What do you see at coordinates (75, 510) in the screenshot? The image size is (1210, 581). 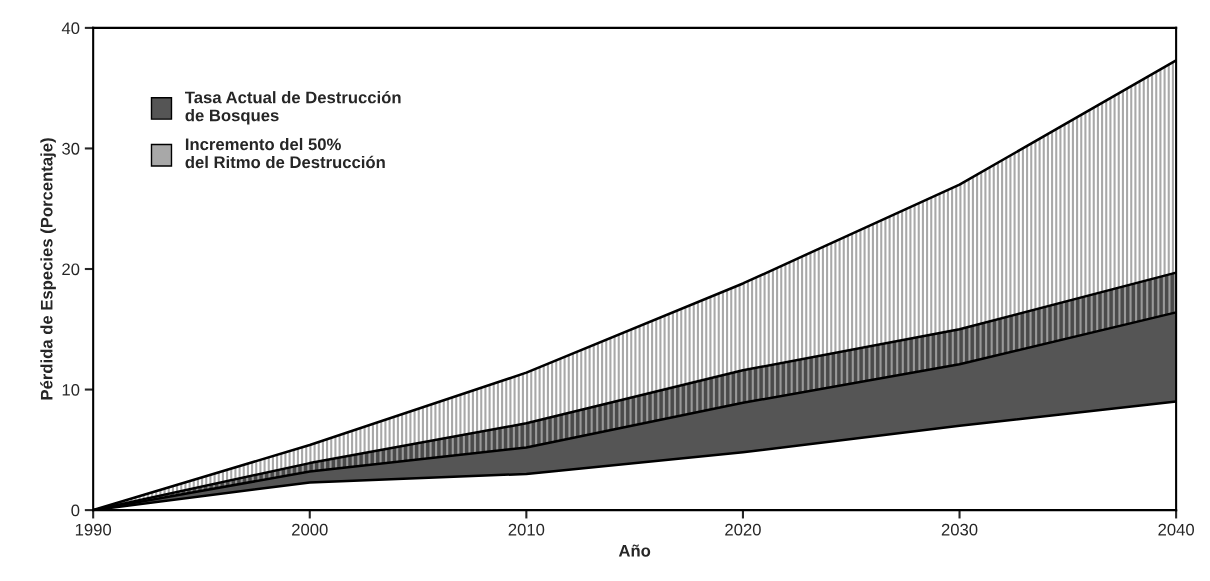 I see `y-tick-label: 0` at bounding box center [75, 510].